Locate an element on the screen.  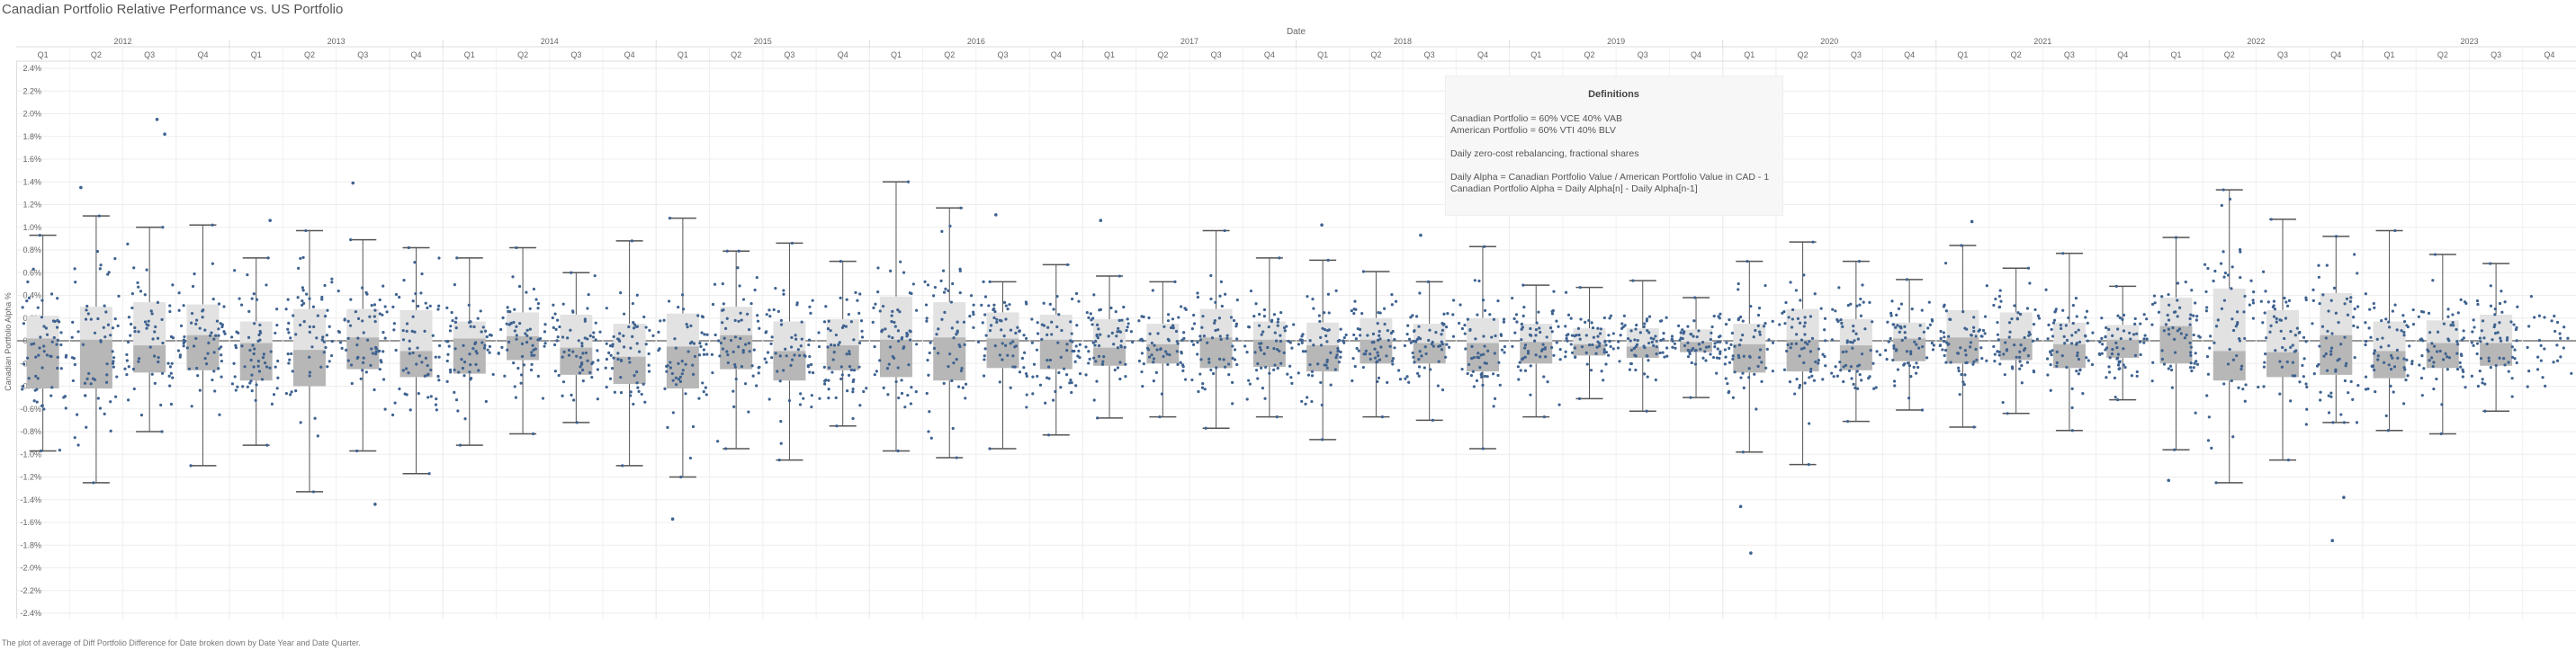
year-label: 2017 is located at coordinates (1189, 41).